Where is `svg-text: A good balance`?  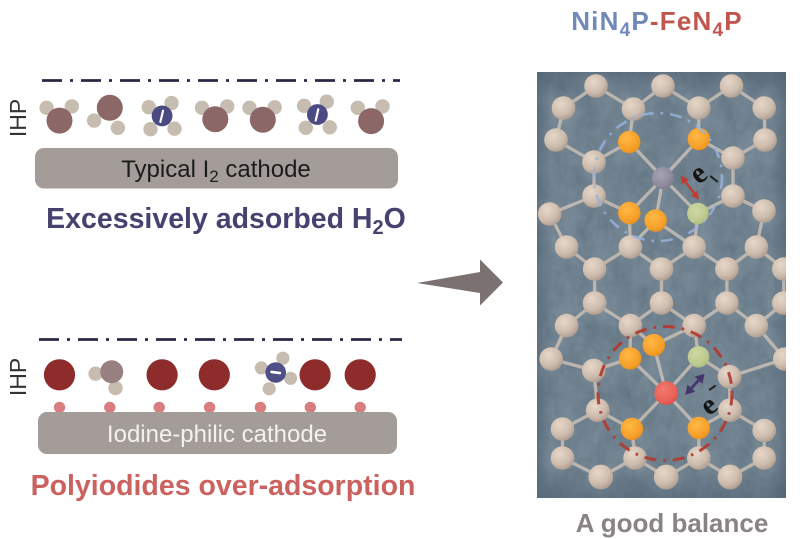 svg-text: A good balance is located at coordinates (672, 523).